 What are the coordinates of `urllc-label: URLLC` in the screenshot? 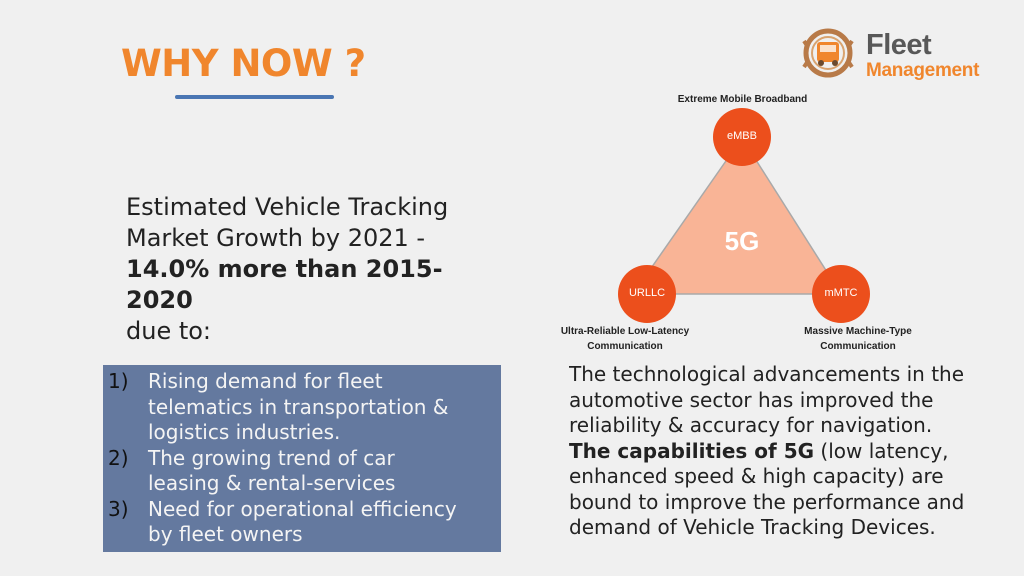 It's located at (647, 293).